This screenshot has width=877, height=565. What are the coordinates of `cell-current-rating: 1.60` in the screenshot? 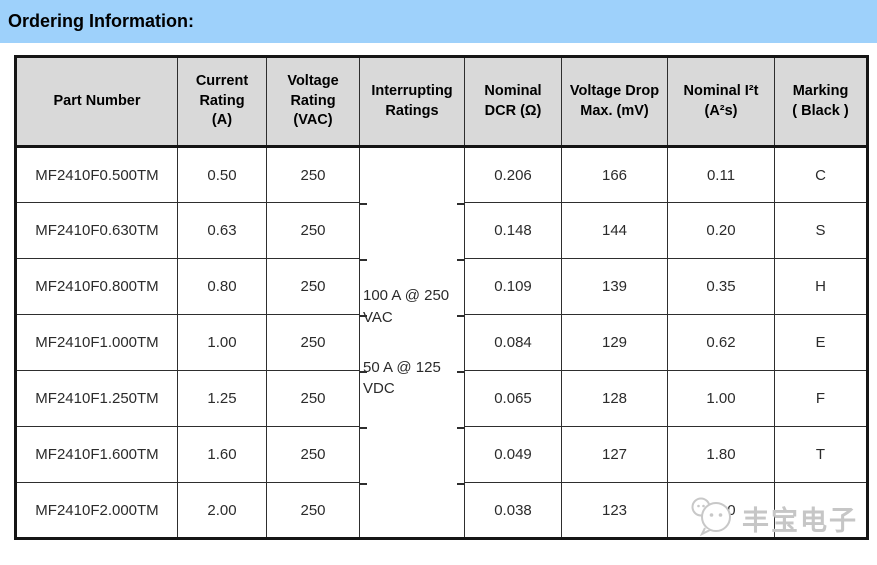 It's located at (222, 454).